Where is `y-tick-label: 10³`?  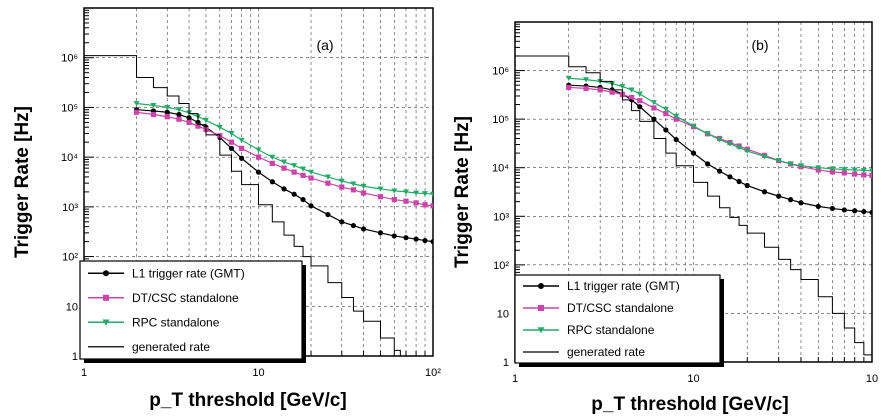
y-tick-label: 10³ is located at coordinates (70, 208).